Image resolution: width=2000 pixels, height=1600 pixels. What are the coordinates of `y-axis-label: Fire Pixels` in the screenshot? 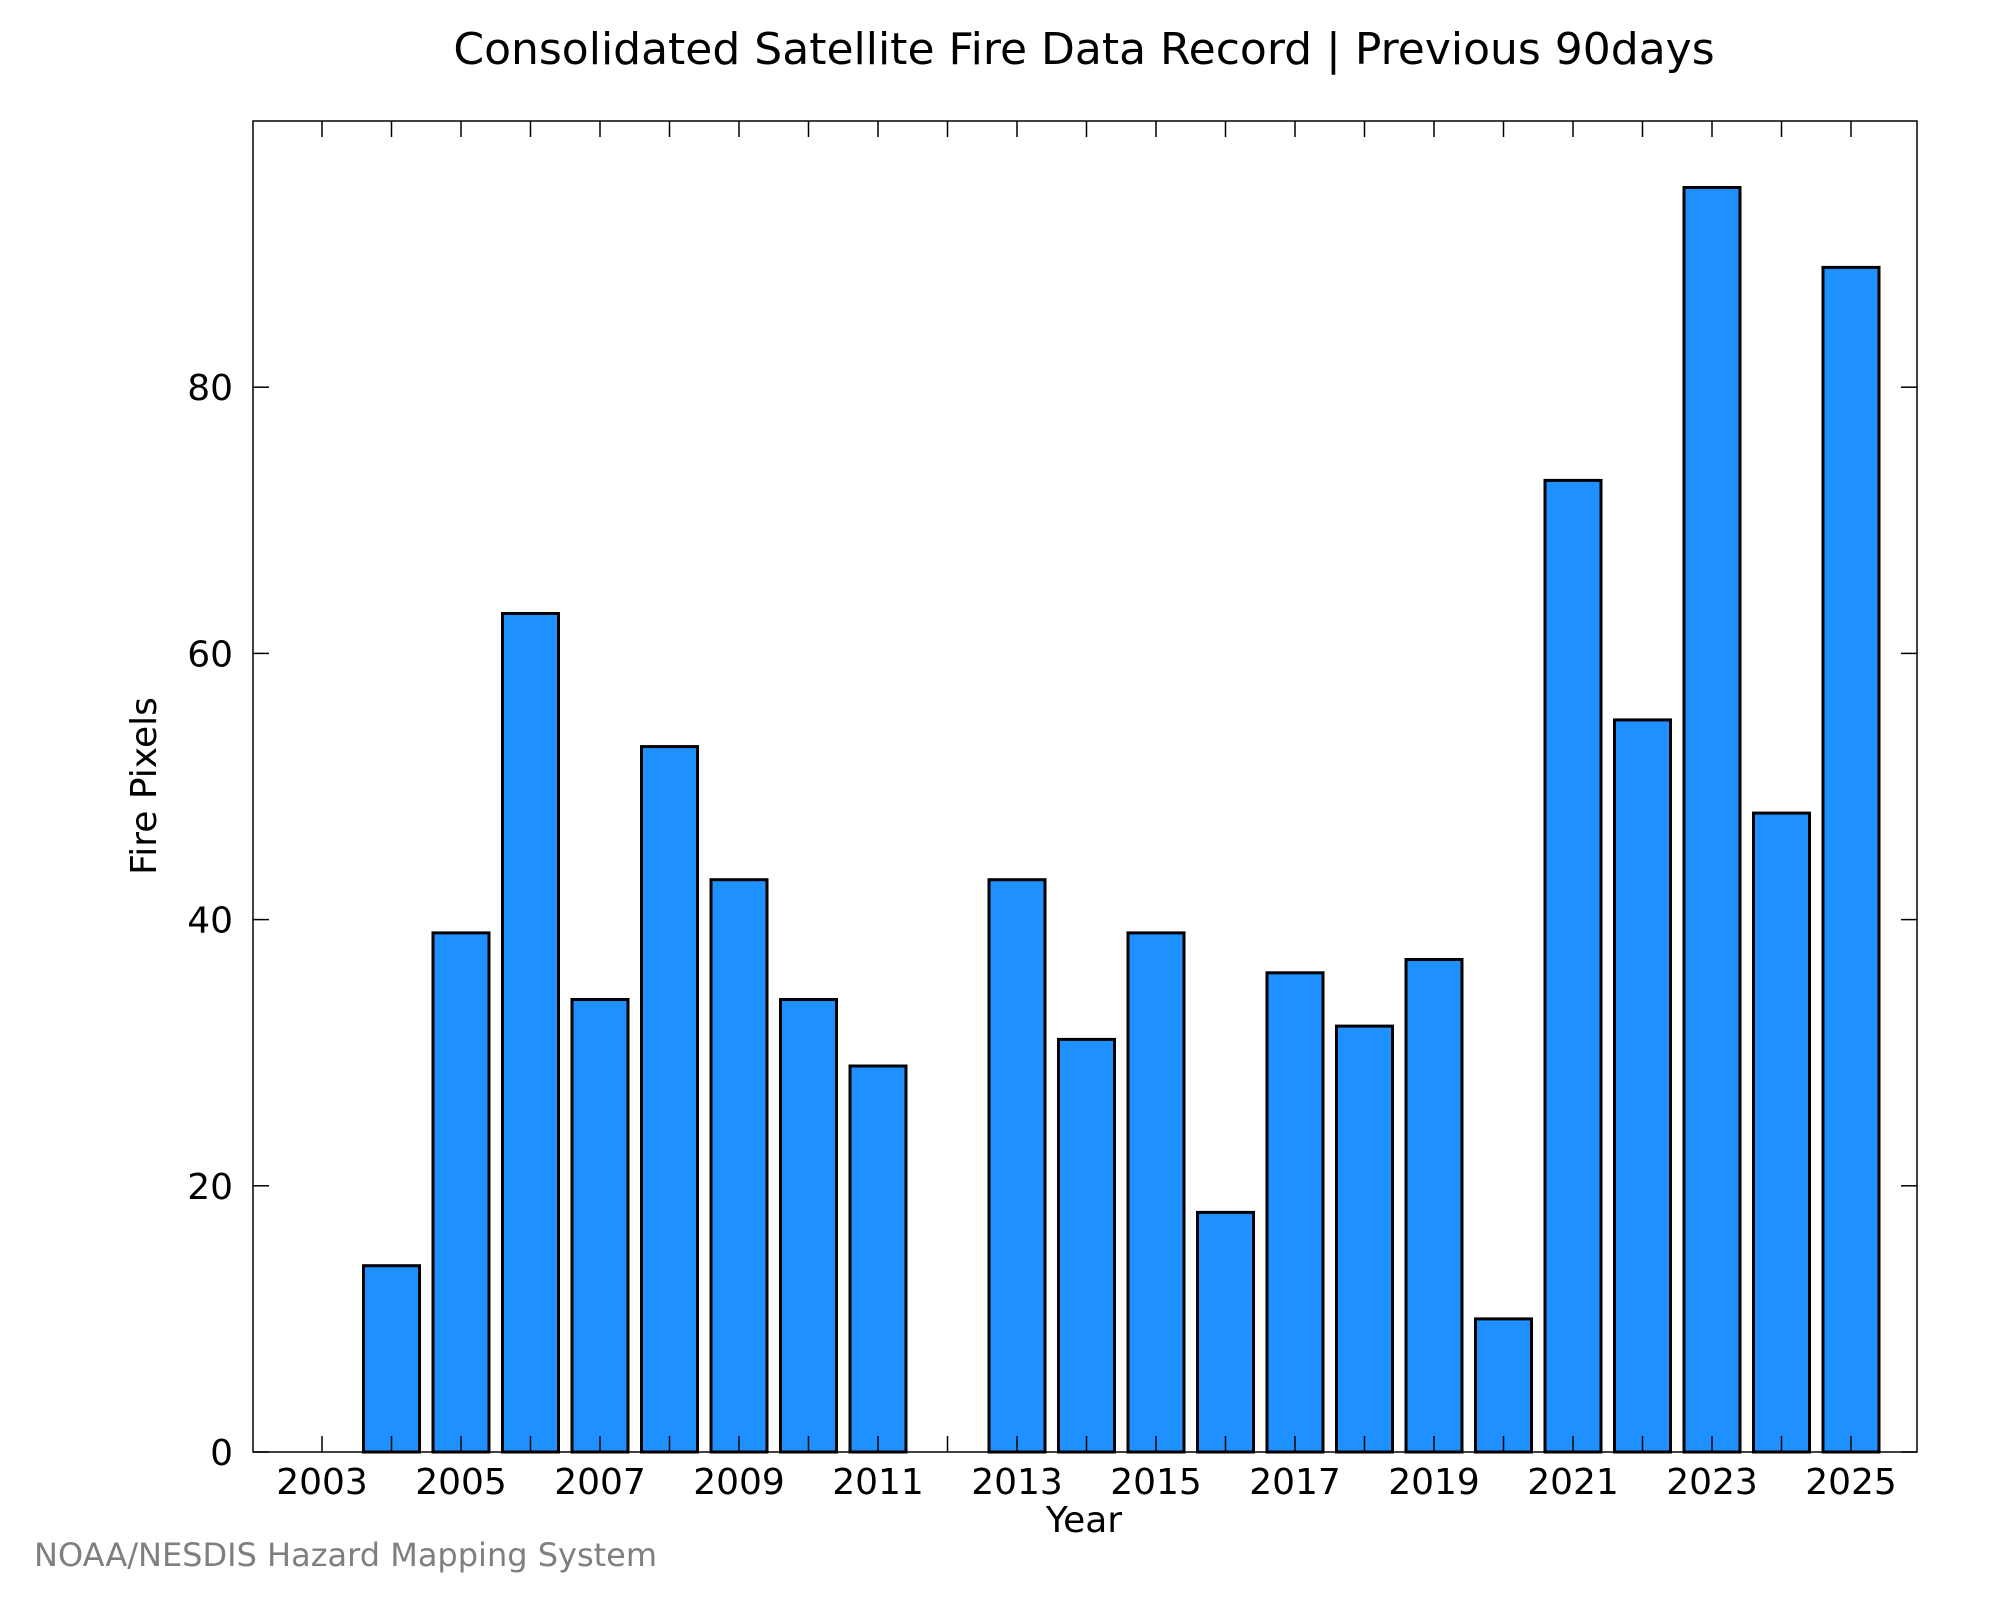 It's located at (144, 786).